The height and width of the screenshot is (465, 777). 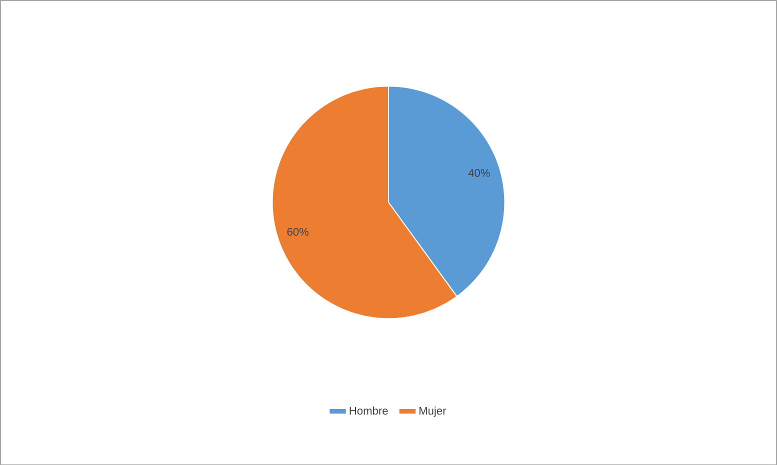 I want to click on data-label: 60%, so click(x=298, y=232).